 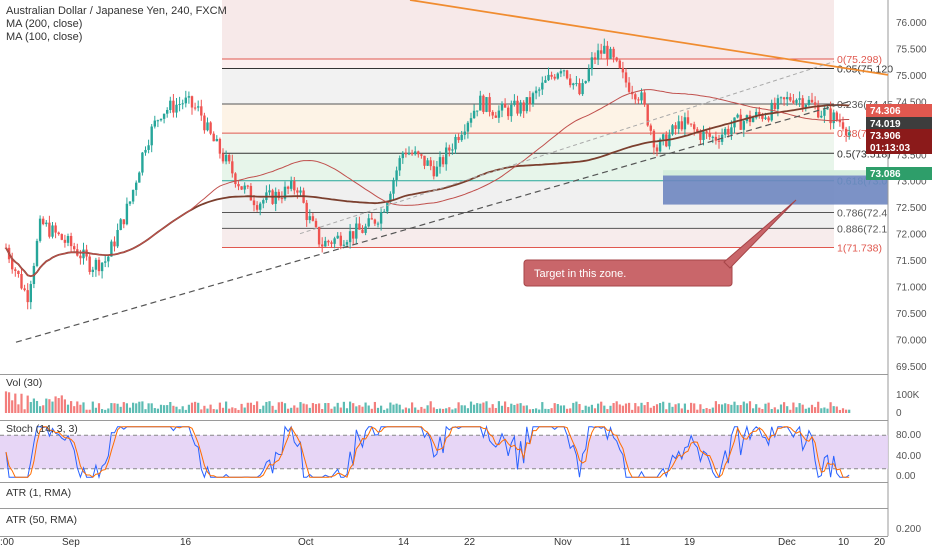 What do you see at coordinates (306, 542) in the screenshot?
I see `time-label: Oct` at bounding box center [306, 542].